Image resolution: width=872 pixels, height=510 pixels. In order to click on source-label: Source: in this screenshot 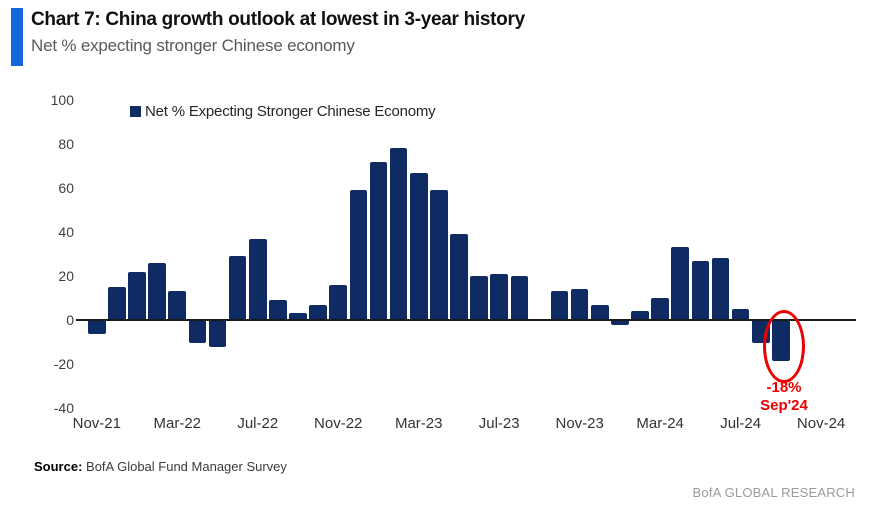, I will do `click(58, 466)`.